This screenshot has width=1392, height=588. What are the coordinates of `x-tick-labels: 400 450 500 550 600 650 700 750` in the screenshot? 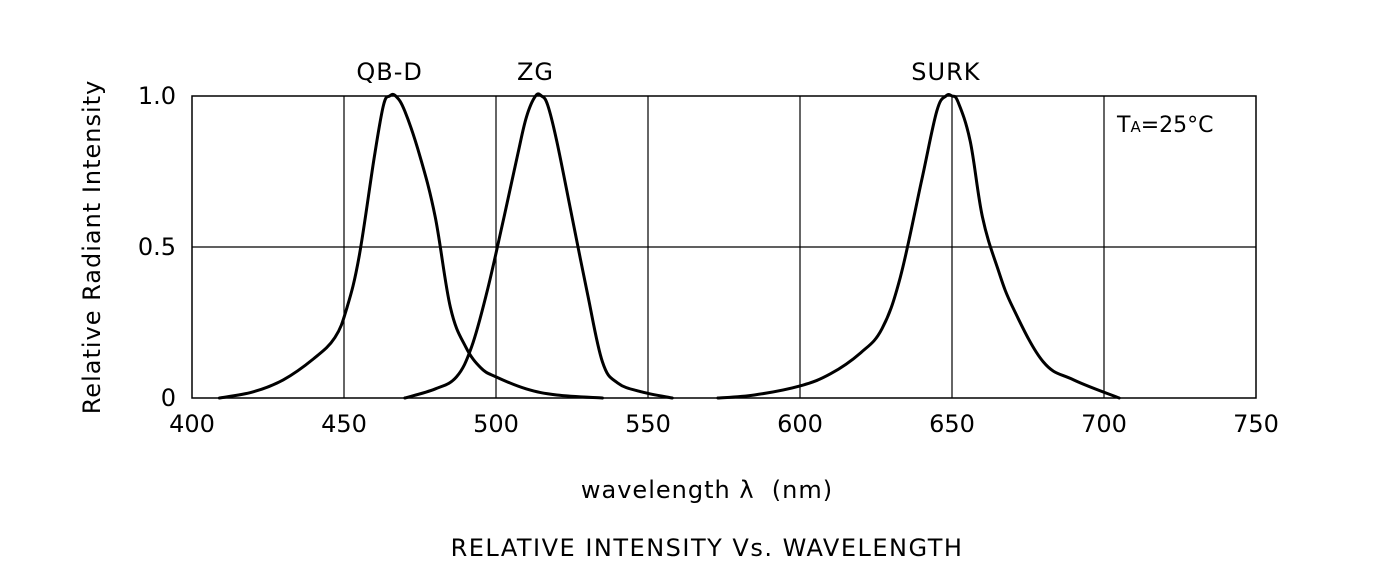 It's located at (724, 424).